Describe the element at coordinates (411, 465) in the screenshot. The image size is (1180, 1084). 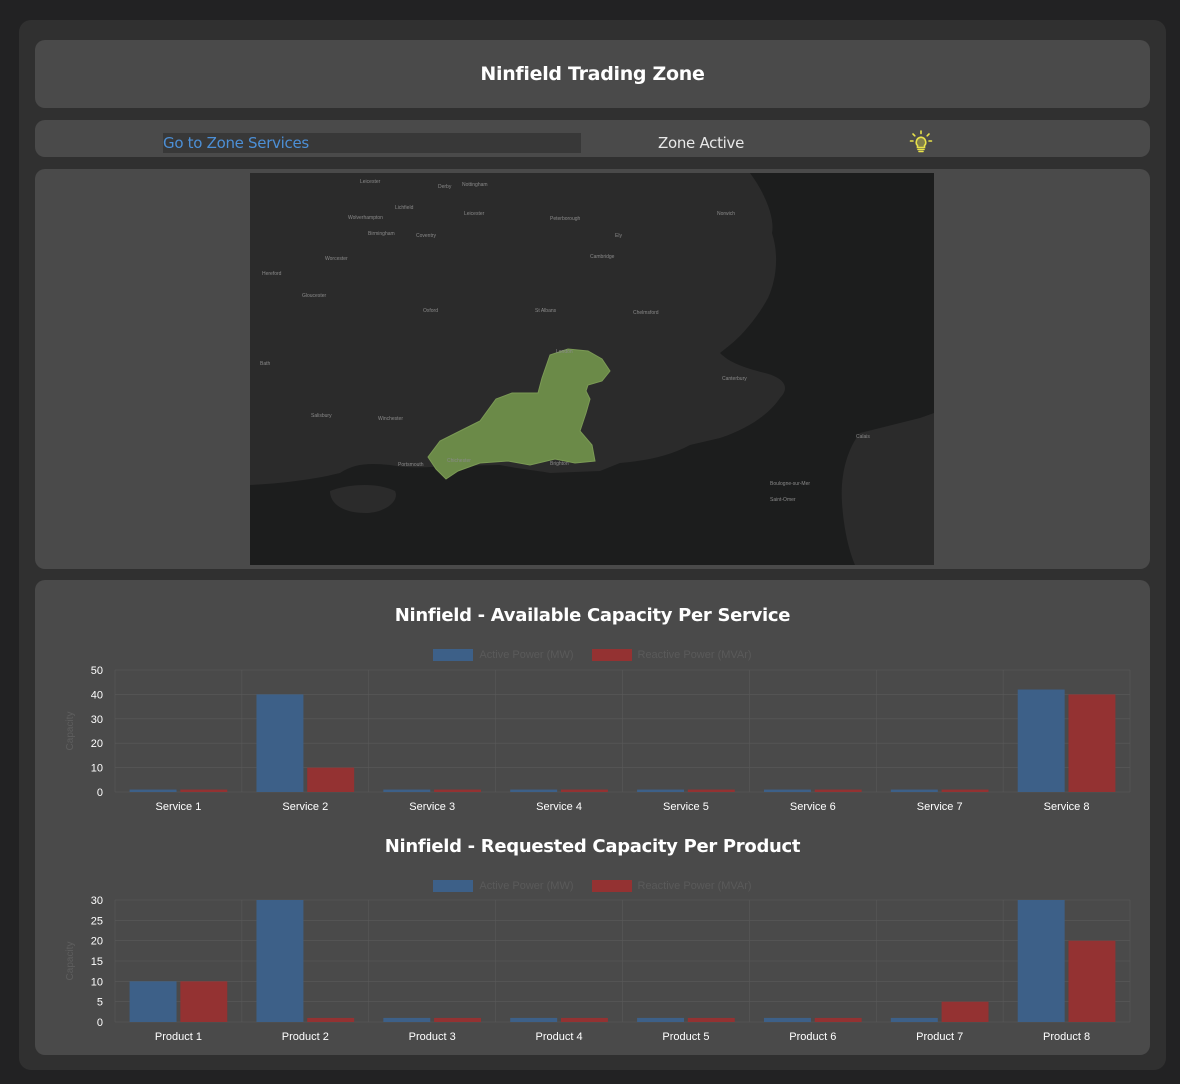
I see `map-place-label: Portsmouth` at that location.